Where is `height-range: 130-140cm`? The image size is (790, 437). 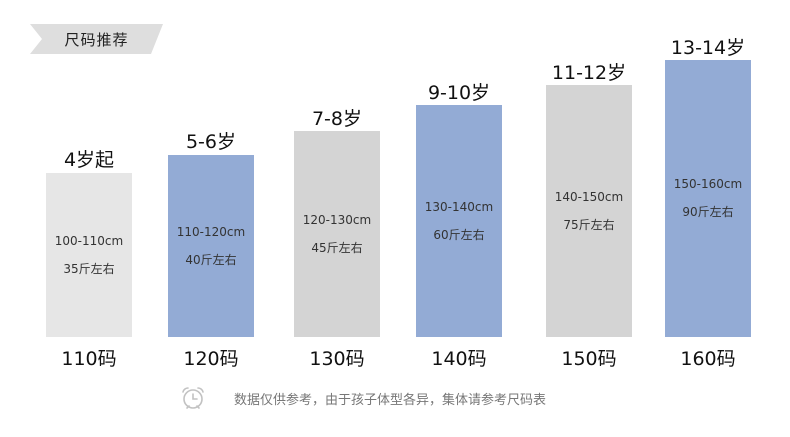
height-range: 130-140cm is located at coordinates (459, 206).